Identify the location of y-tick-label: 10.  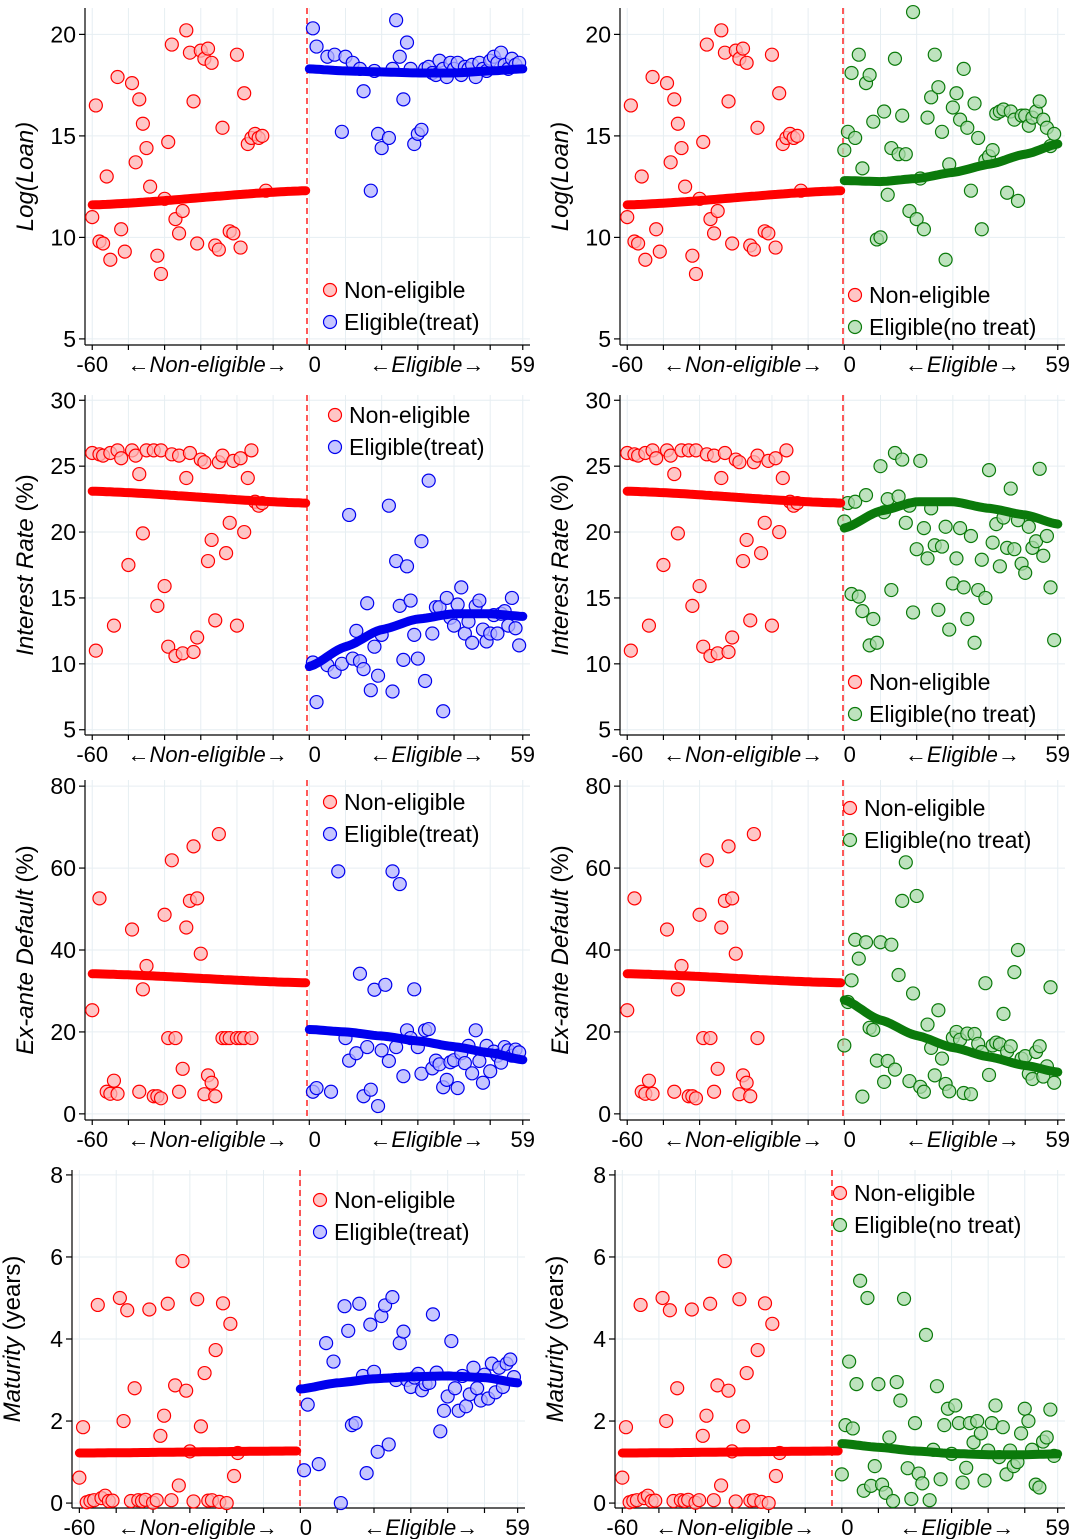
(63, 664).